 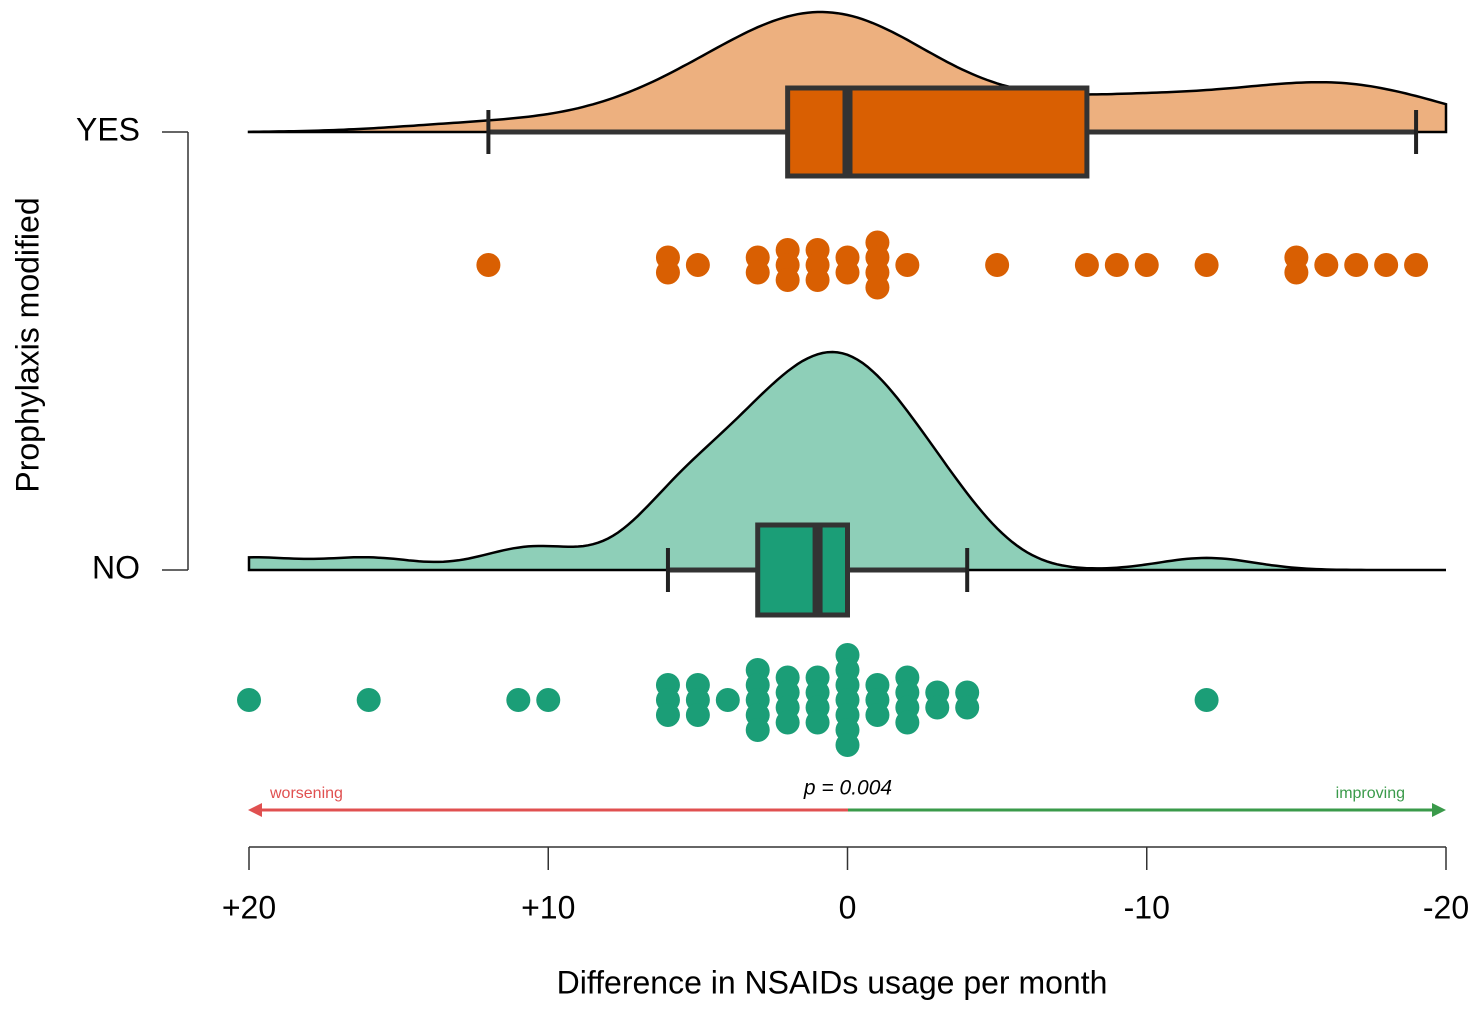 I want to click on y-axis-label: Prophylaxis modified, so click(x=27, y=344).